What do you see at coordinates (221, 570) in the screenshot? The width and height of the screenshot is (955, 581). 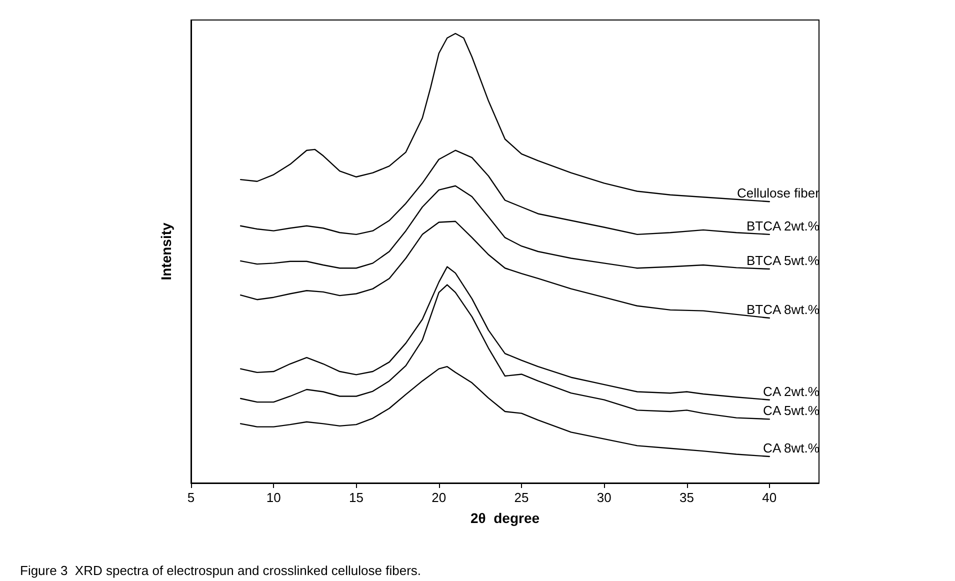 I see `caption: Figure 3 XRD spectra of electrospun and crosslinked cellulose fibers.` at bounding box center [221, 570].